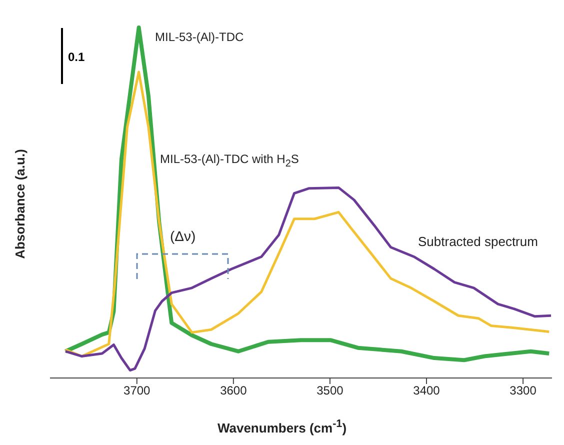  I want to click on x-tick-label: 3400, so click(426, 391).